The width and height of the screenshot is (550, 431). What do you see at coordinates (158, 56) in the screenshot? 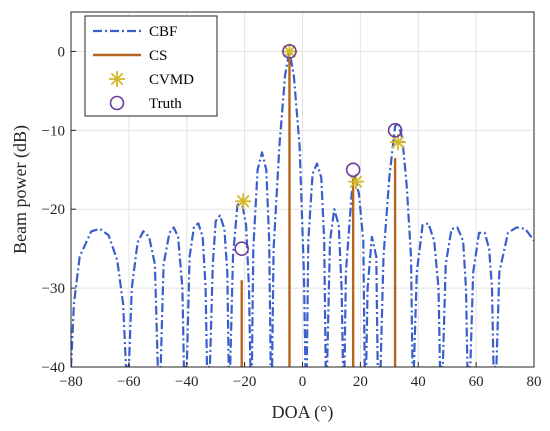
I see `legend-label: CS` at bounding box center [158, 56].